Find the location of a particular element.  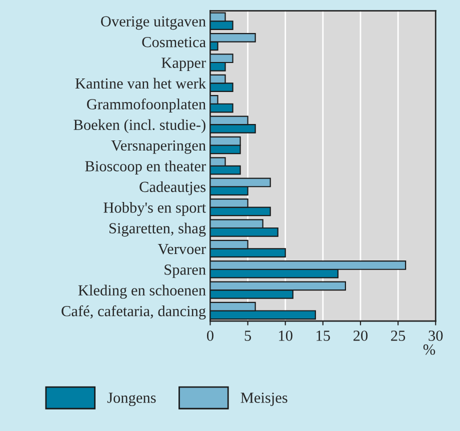

y-tick-label: Café, cafetaria, dancing is located at coordinates (134, 312).